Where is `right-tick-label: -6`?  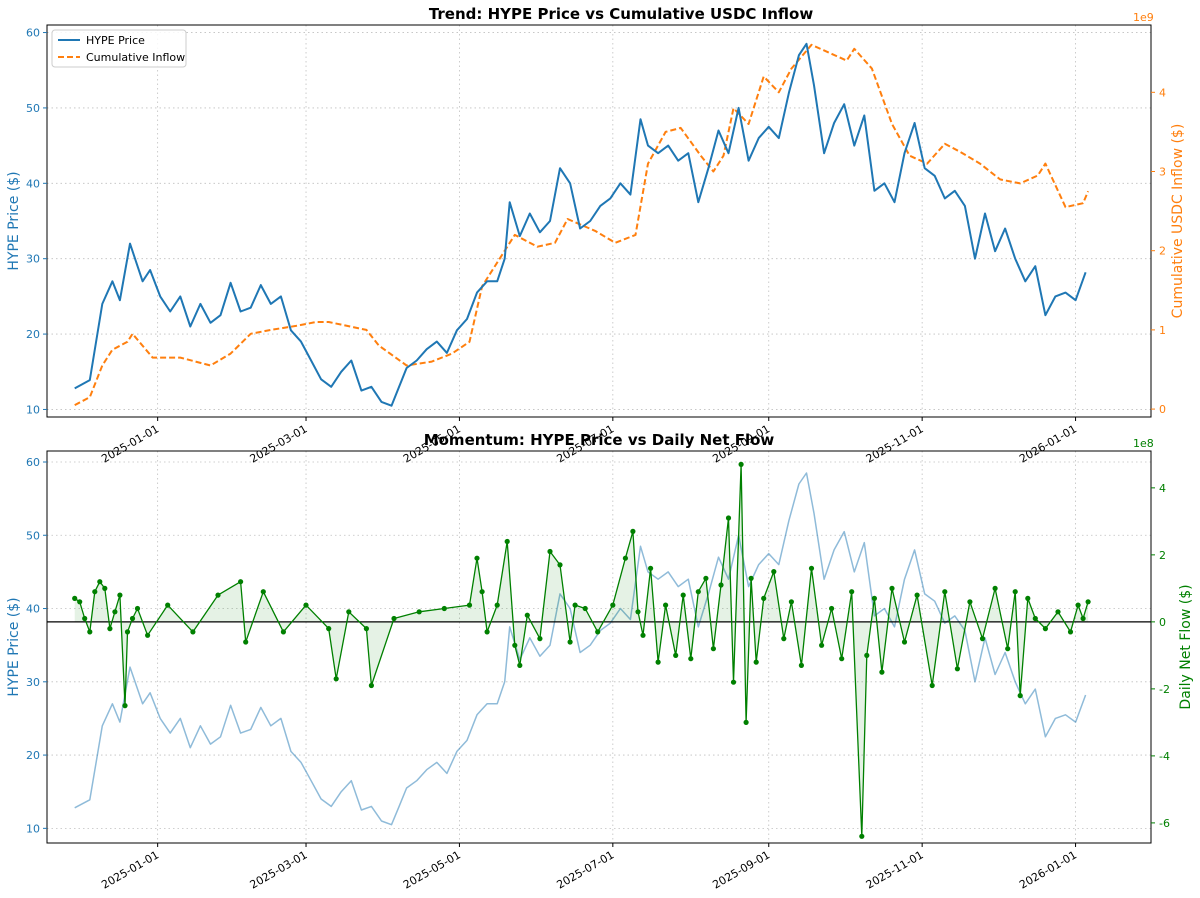
right-tick-label: -6 is located at coordinates (1164, 823).